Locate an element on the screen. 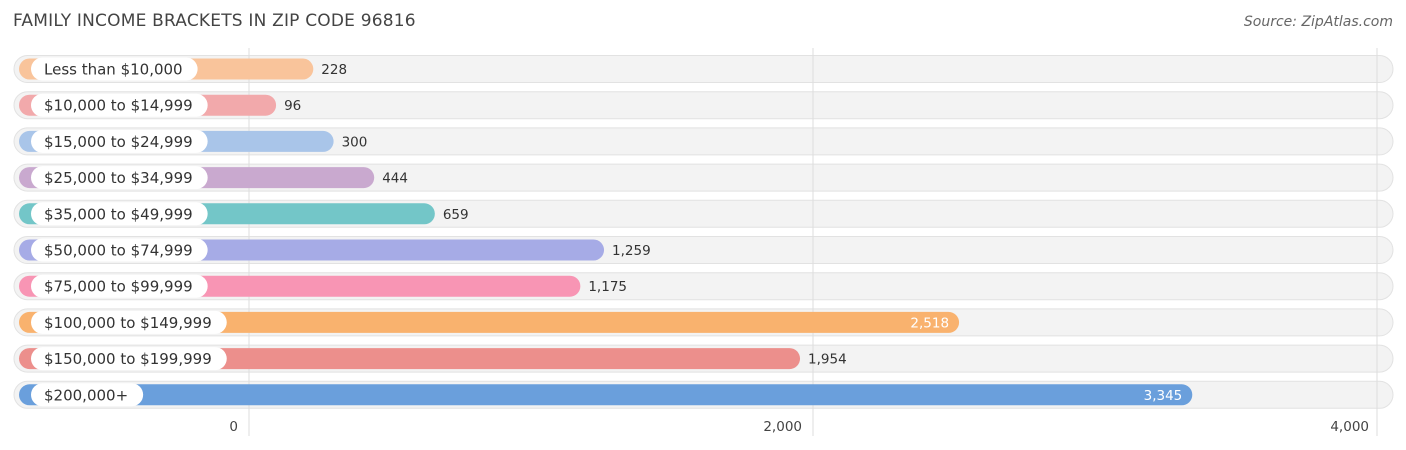 The image size is (1406, 450). value-label: 3,345 is located at coordinates (1163, 396).